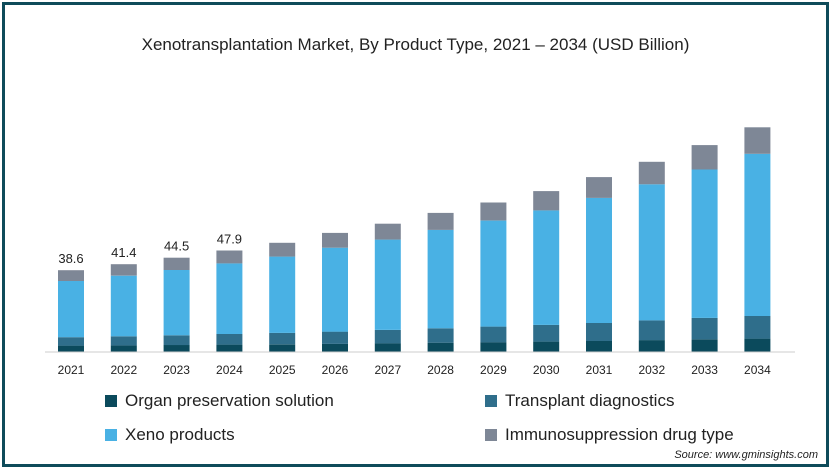  I want to click on data-label: 41.4, so click(123, 252).